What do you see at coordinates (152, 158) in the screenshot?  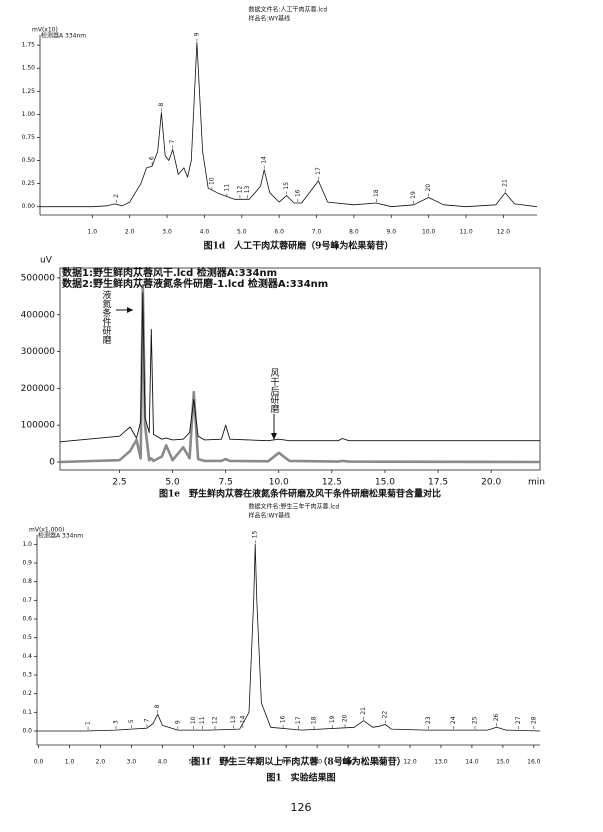 I see `peak-label: 6` at bounding box center [152, 158].